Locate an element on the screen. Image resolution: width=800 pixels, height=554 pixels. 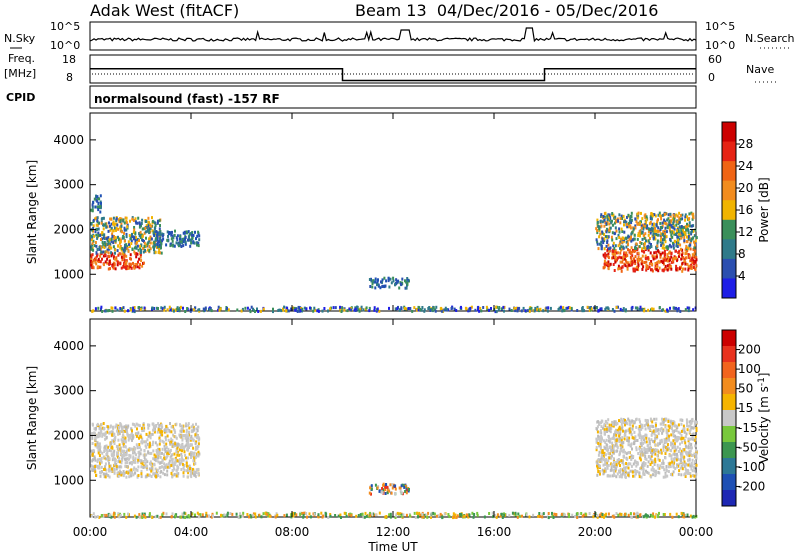
velocity-colorbar-label: -50 is located at coordinates (748, 447).